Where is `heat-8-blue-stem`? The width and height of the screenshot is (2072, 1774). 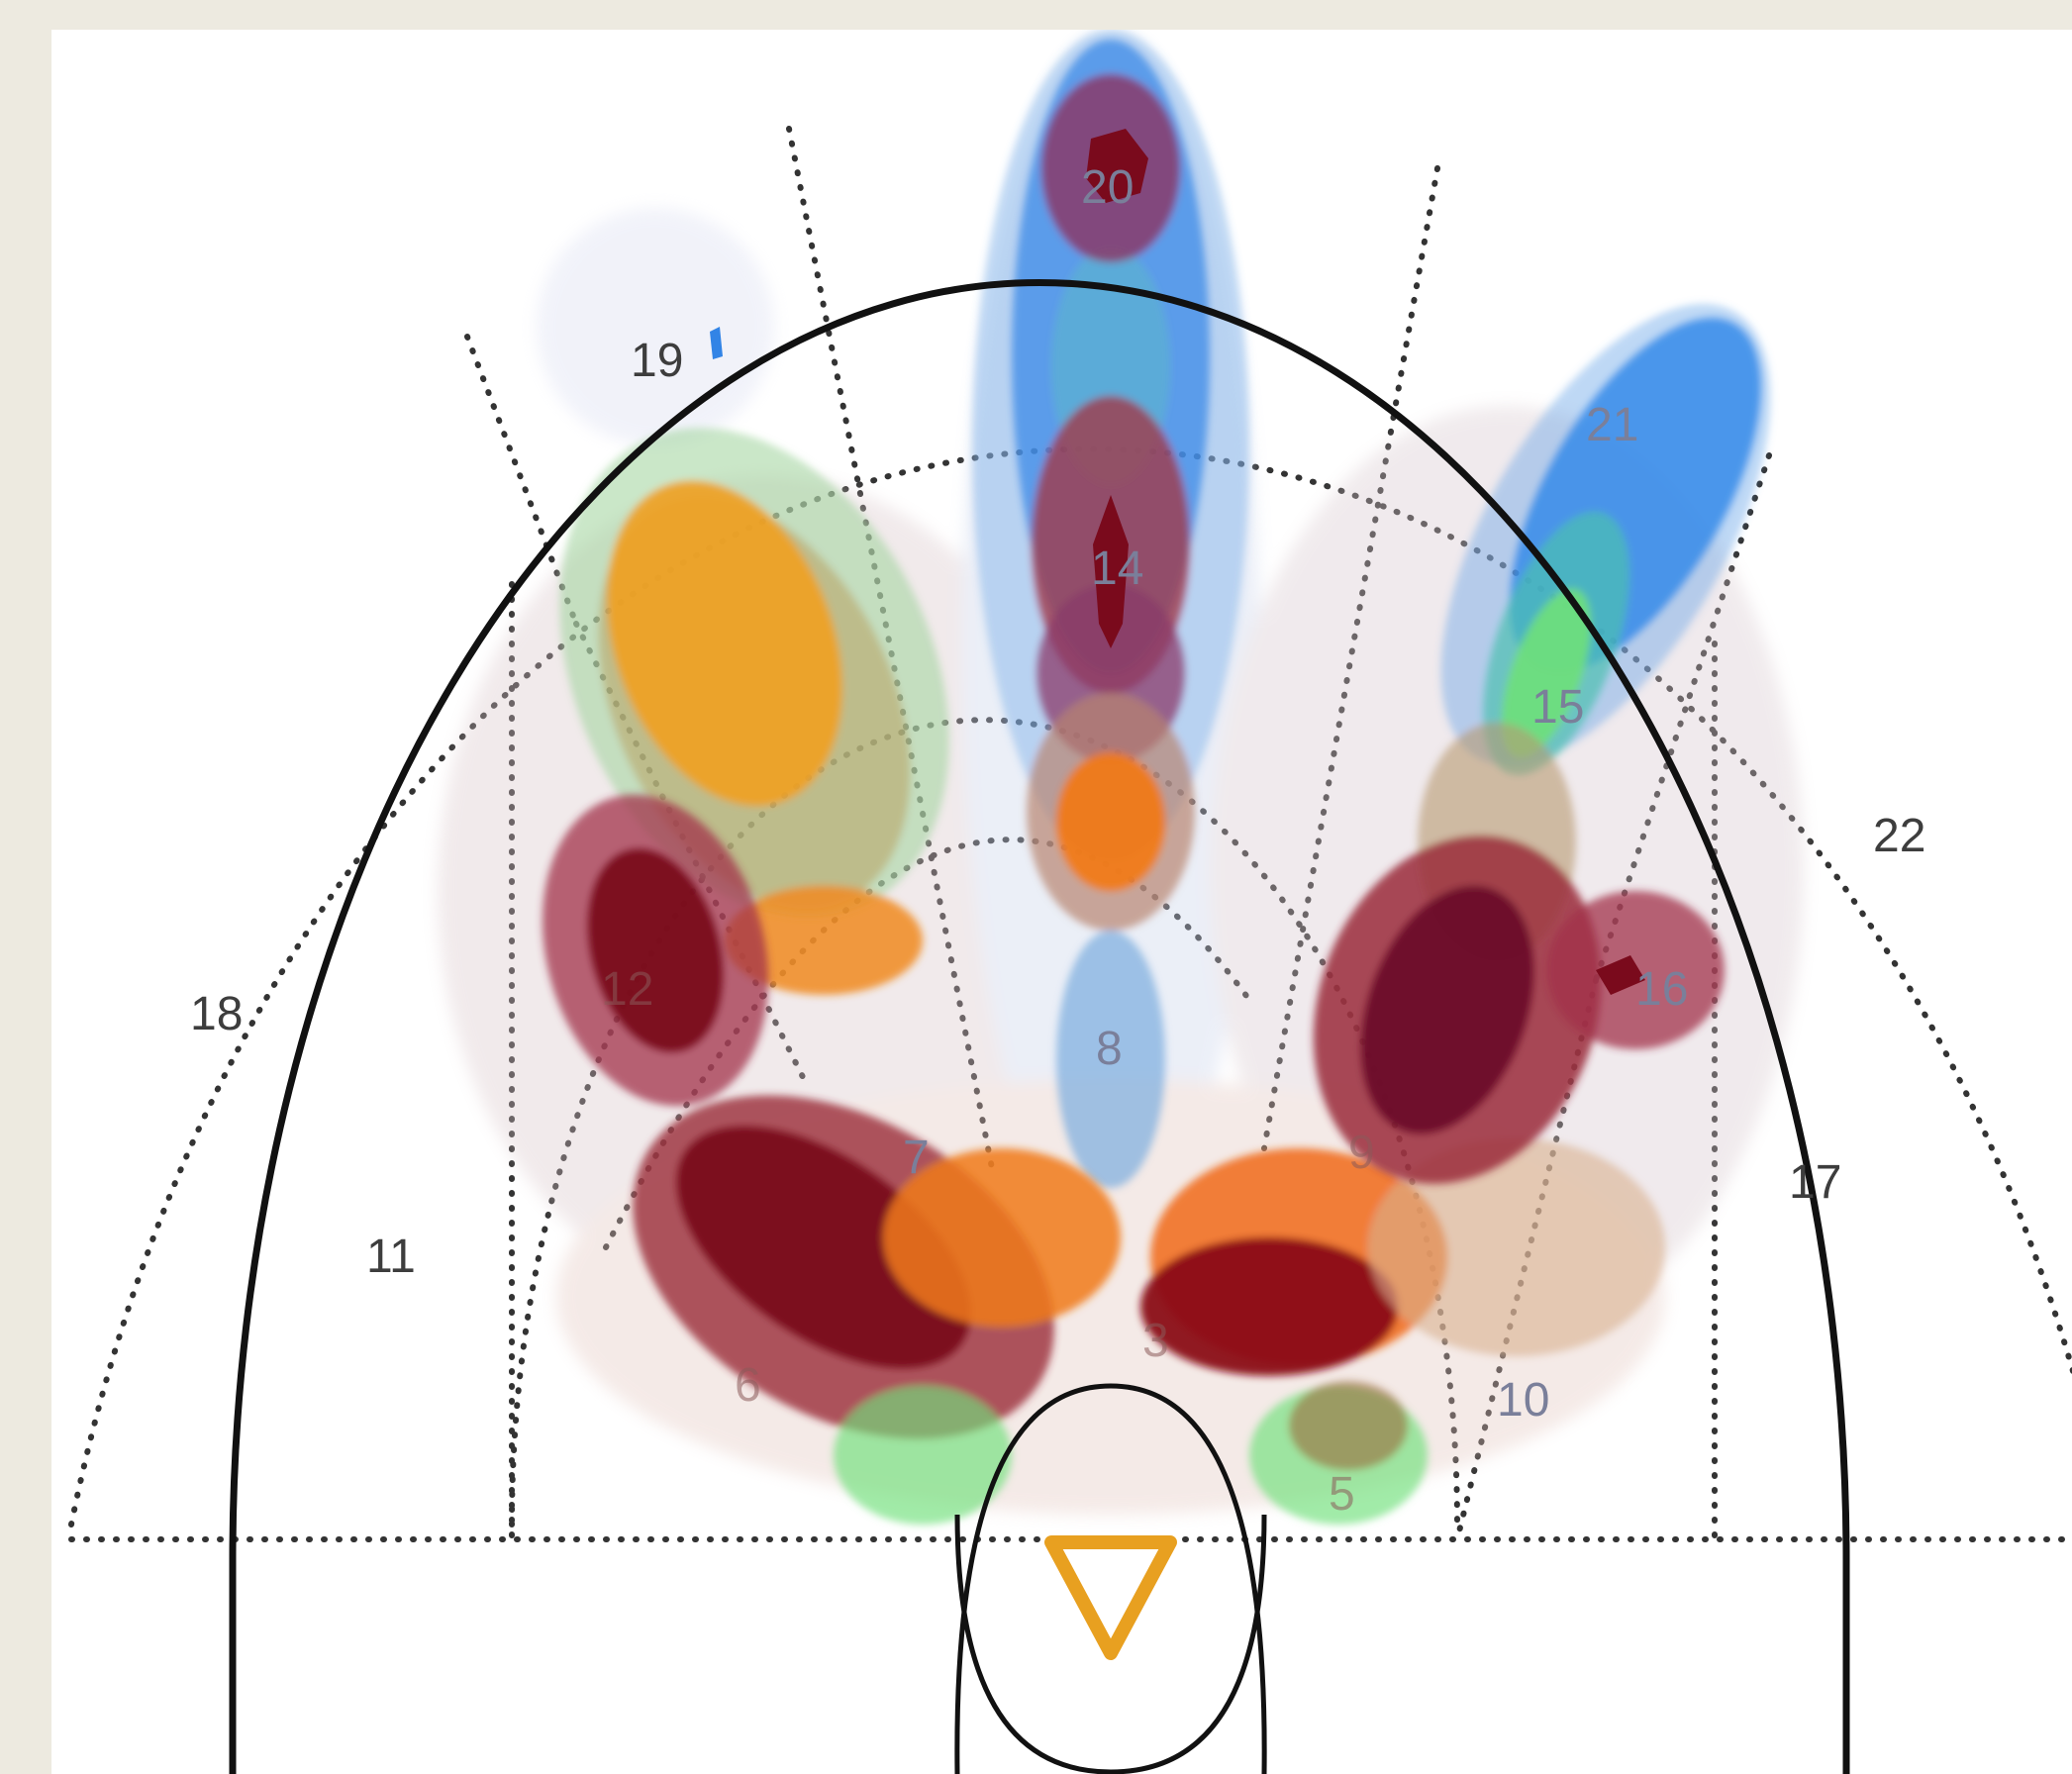
heat-8-blue-stem is located at coordinates (1110, 1059).